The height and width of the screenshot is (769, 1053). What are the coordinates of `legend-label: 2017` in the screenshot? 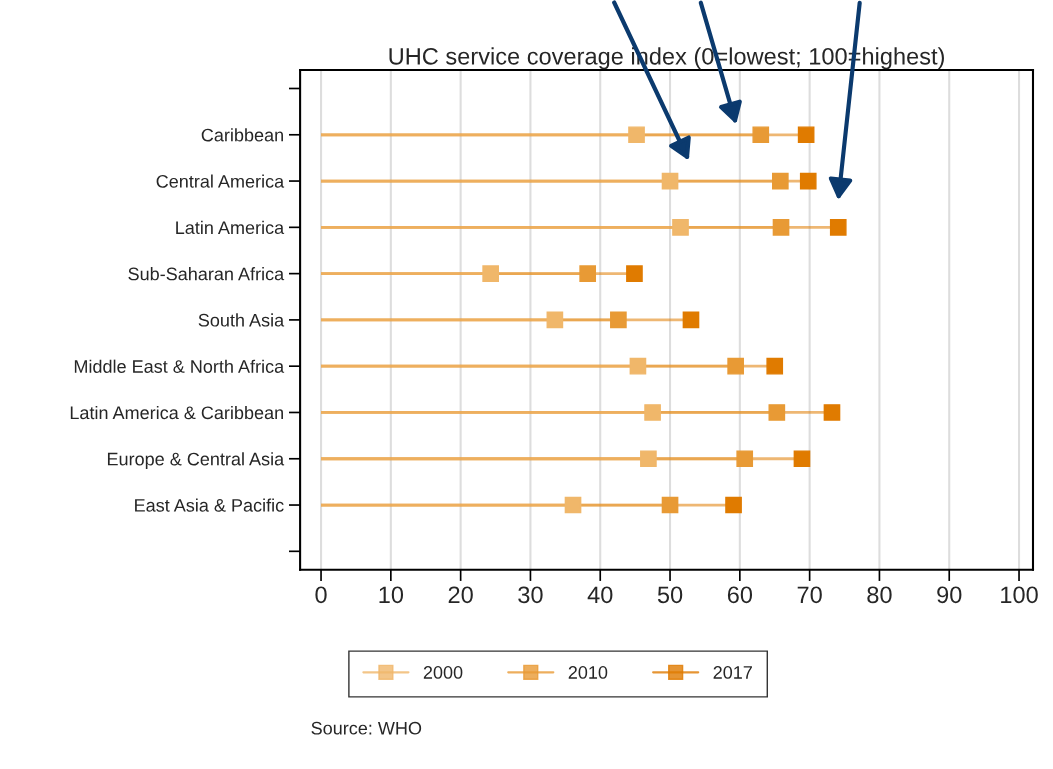 It's located at (732, 672).